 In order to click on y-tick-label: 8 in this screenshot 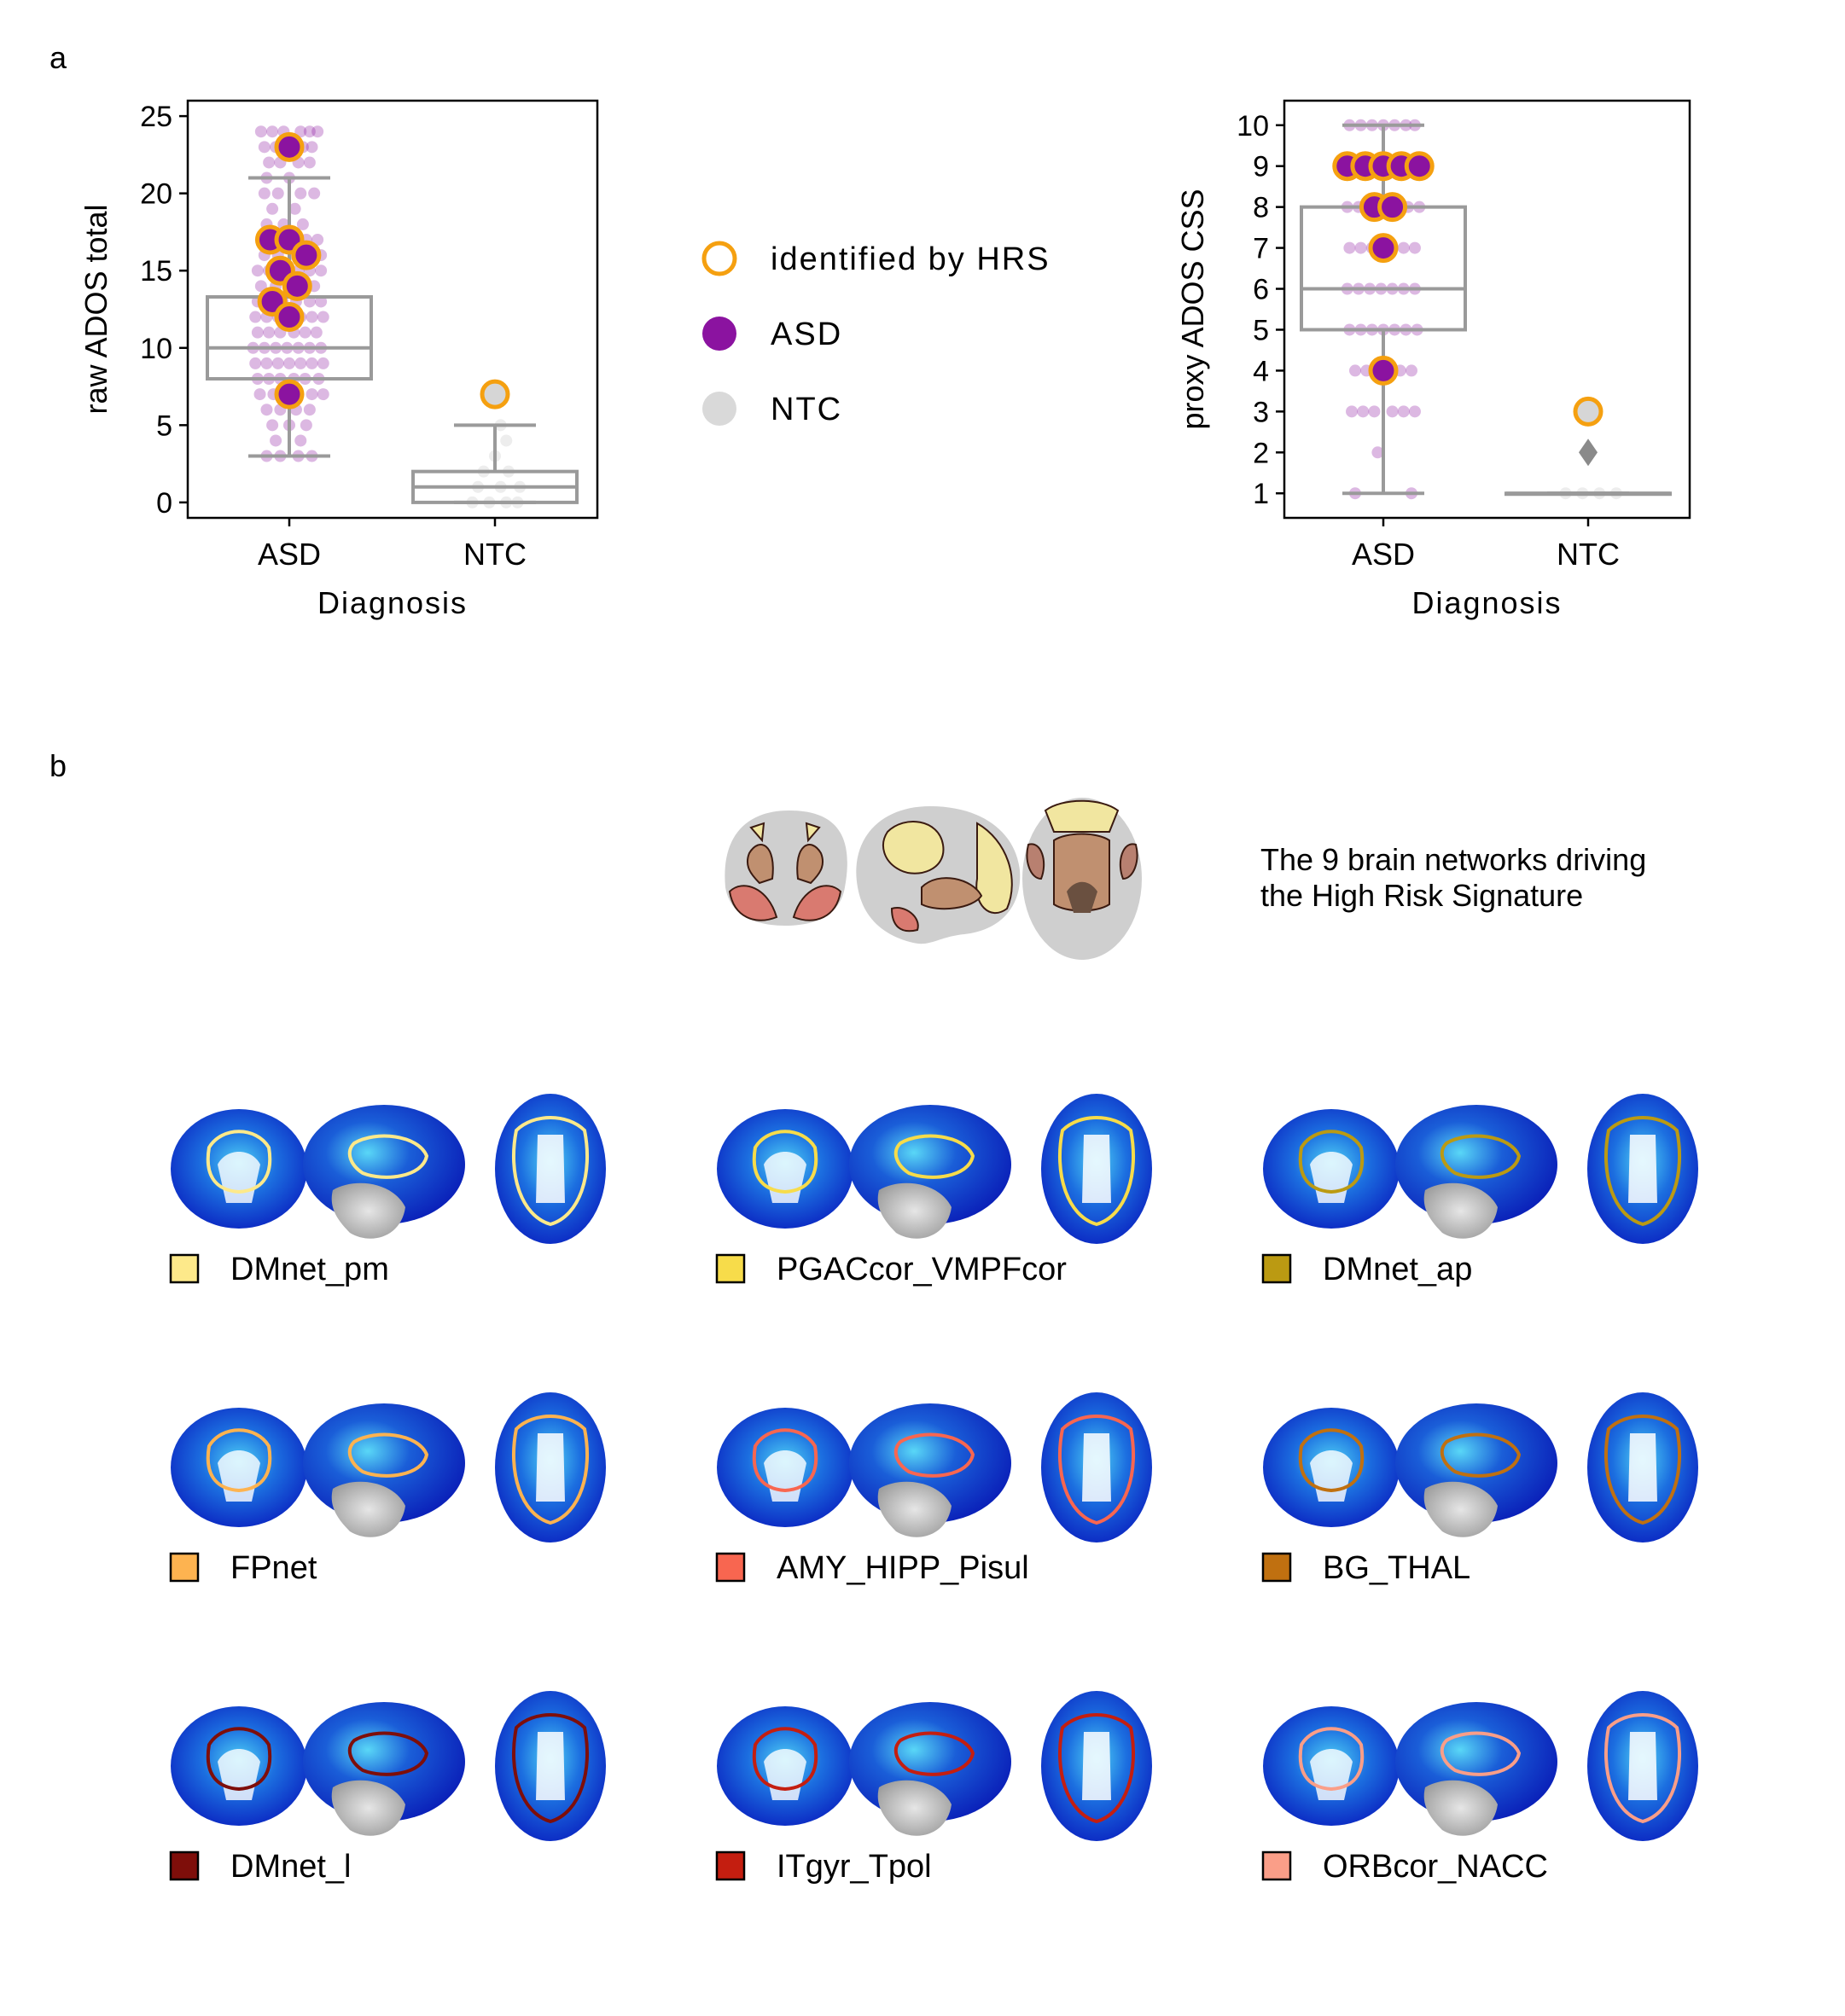, I will do `click(1261, 208)`.